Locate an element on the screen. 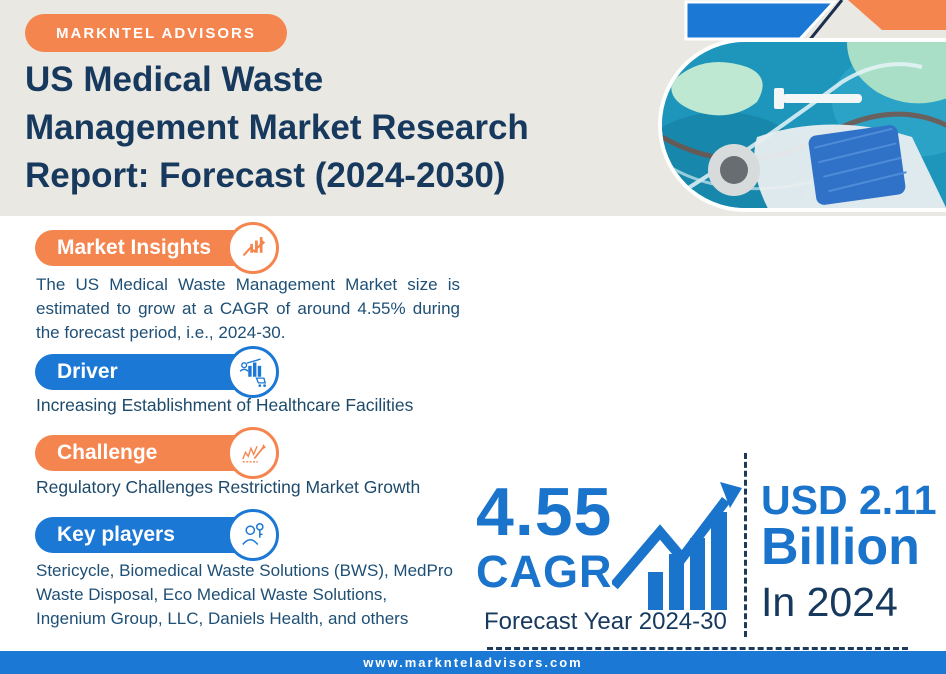 This screenshot has width=946, height=674. declining-trend-icon is located at coordinates (253, 453).